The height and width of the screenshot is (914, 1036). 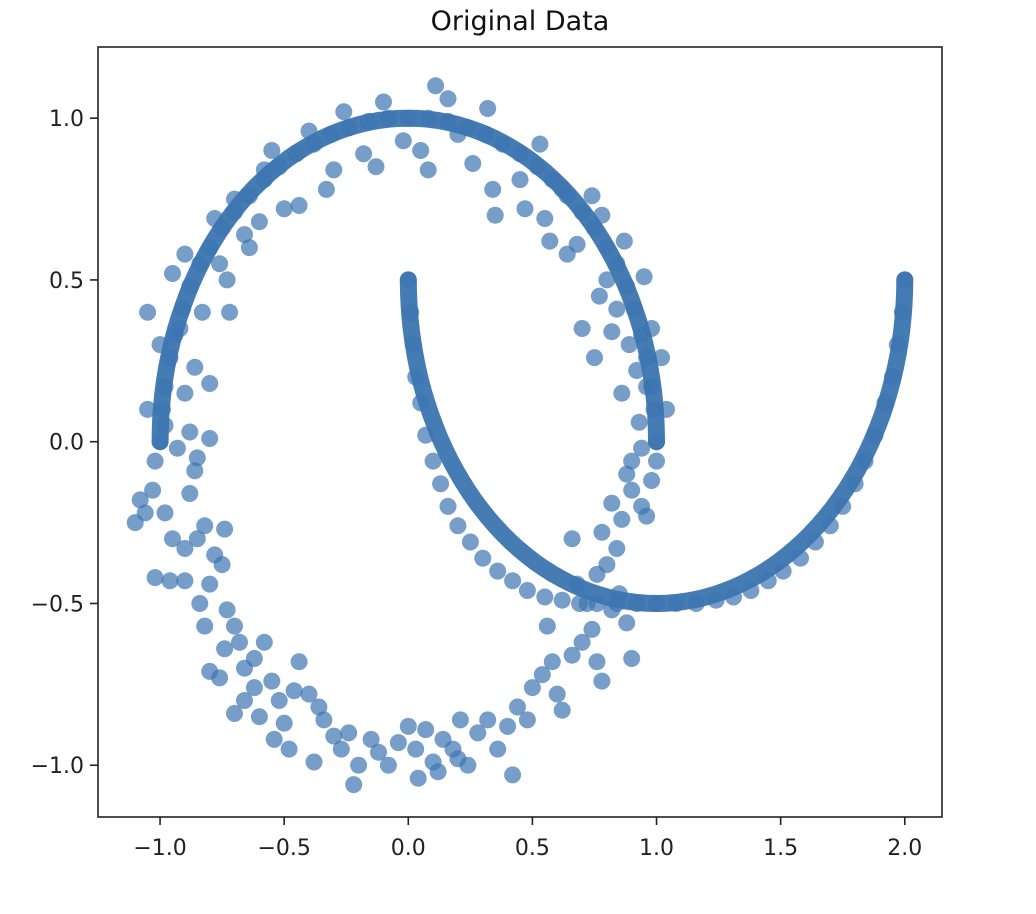 What do you see at coordinates (532, 848) in the screenshot?
I see `x-tick-label: 0.5` at bounding box center [532, 848].